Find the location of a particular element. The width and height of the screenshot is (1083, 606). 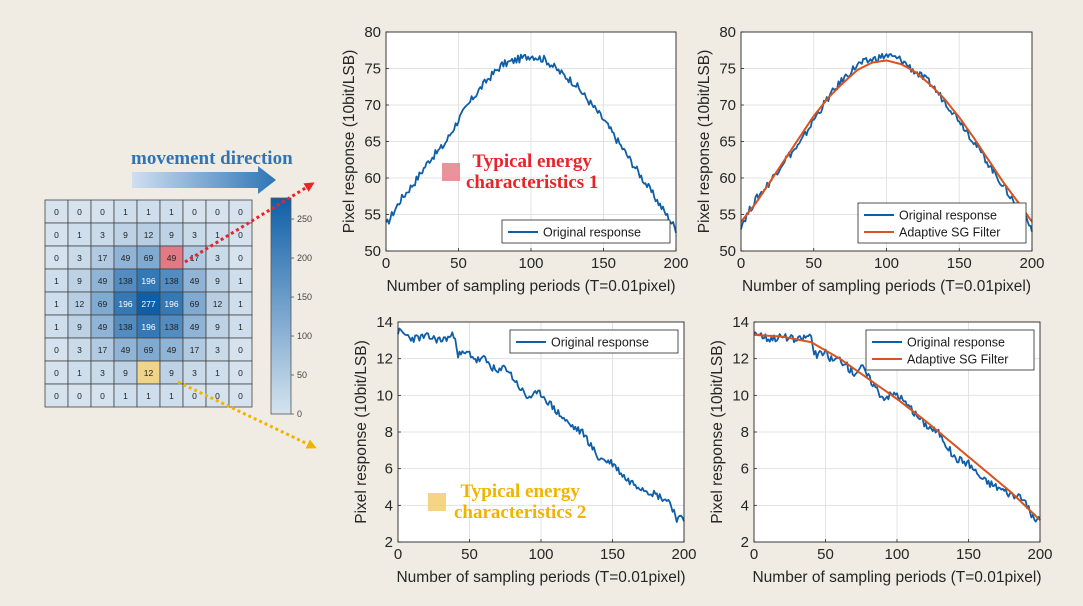

y-tick-label: 70 is located at coordinates (727, 105).